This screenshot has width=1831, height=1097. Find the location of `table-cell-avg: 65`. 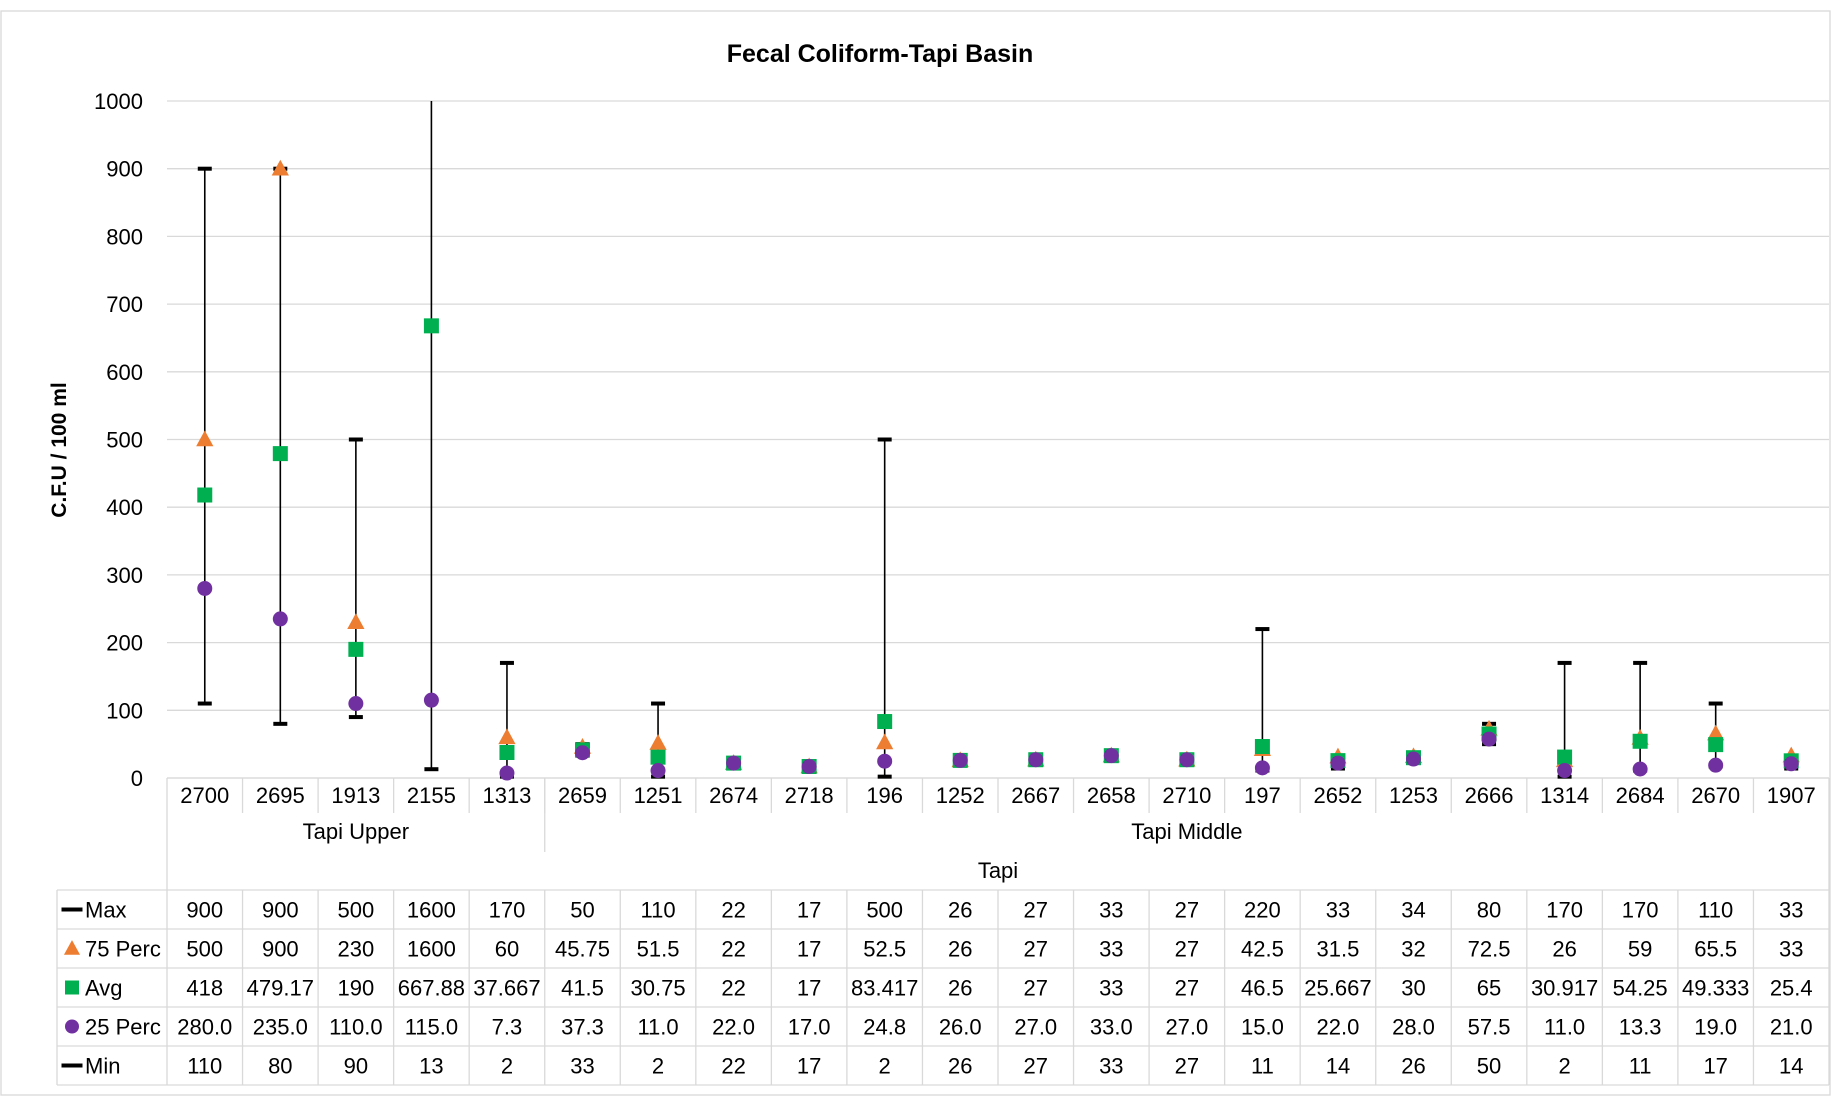

table-cell-avg: 65 is located at coordinates (1489, 988).